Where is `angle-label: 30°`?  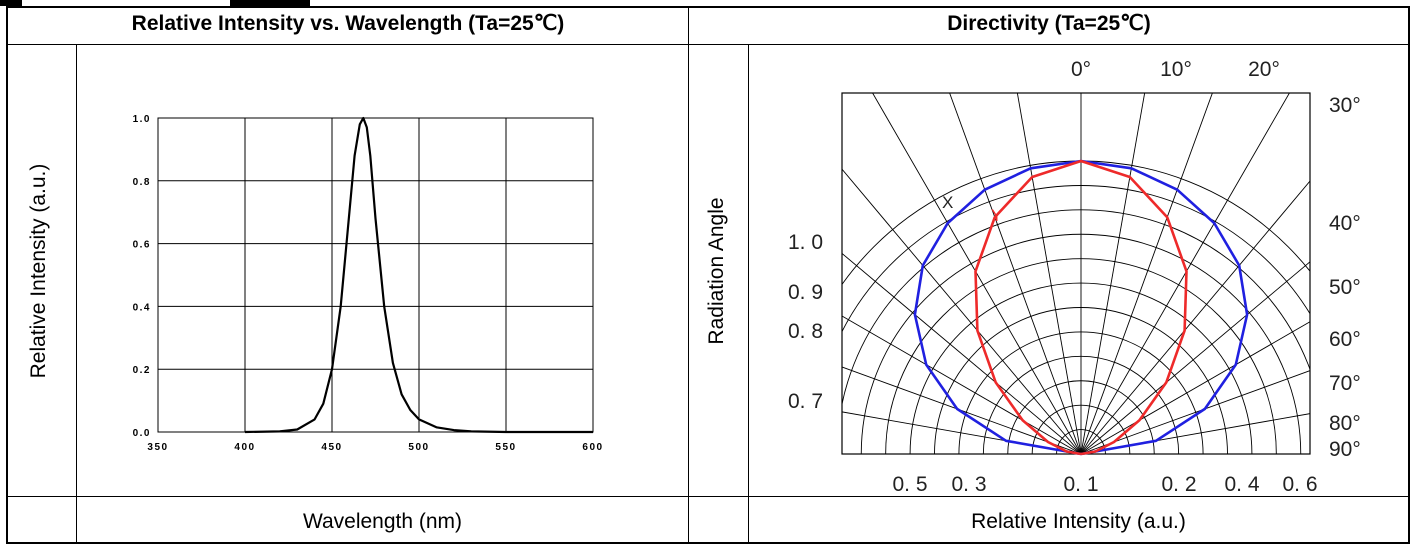 angle-label: 30° is located at coordinates (1345, 105).